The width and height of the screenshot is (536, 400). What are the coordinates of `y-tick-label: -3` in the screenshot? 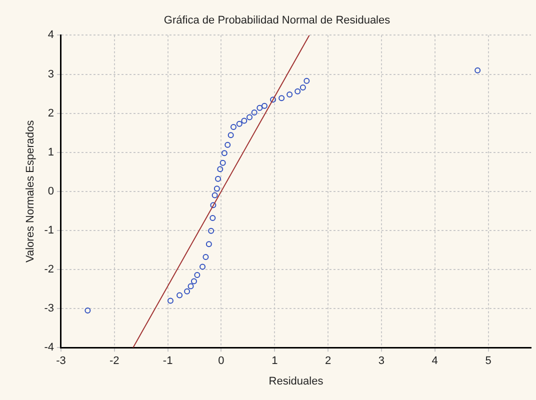 It's located at (49, 308).